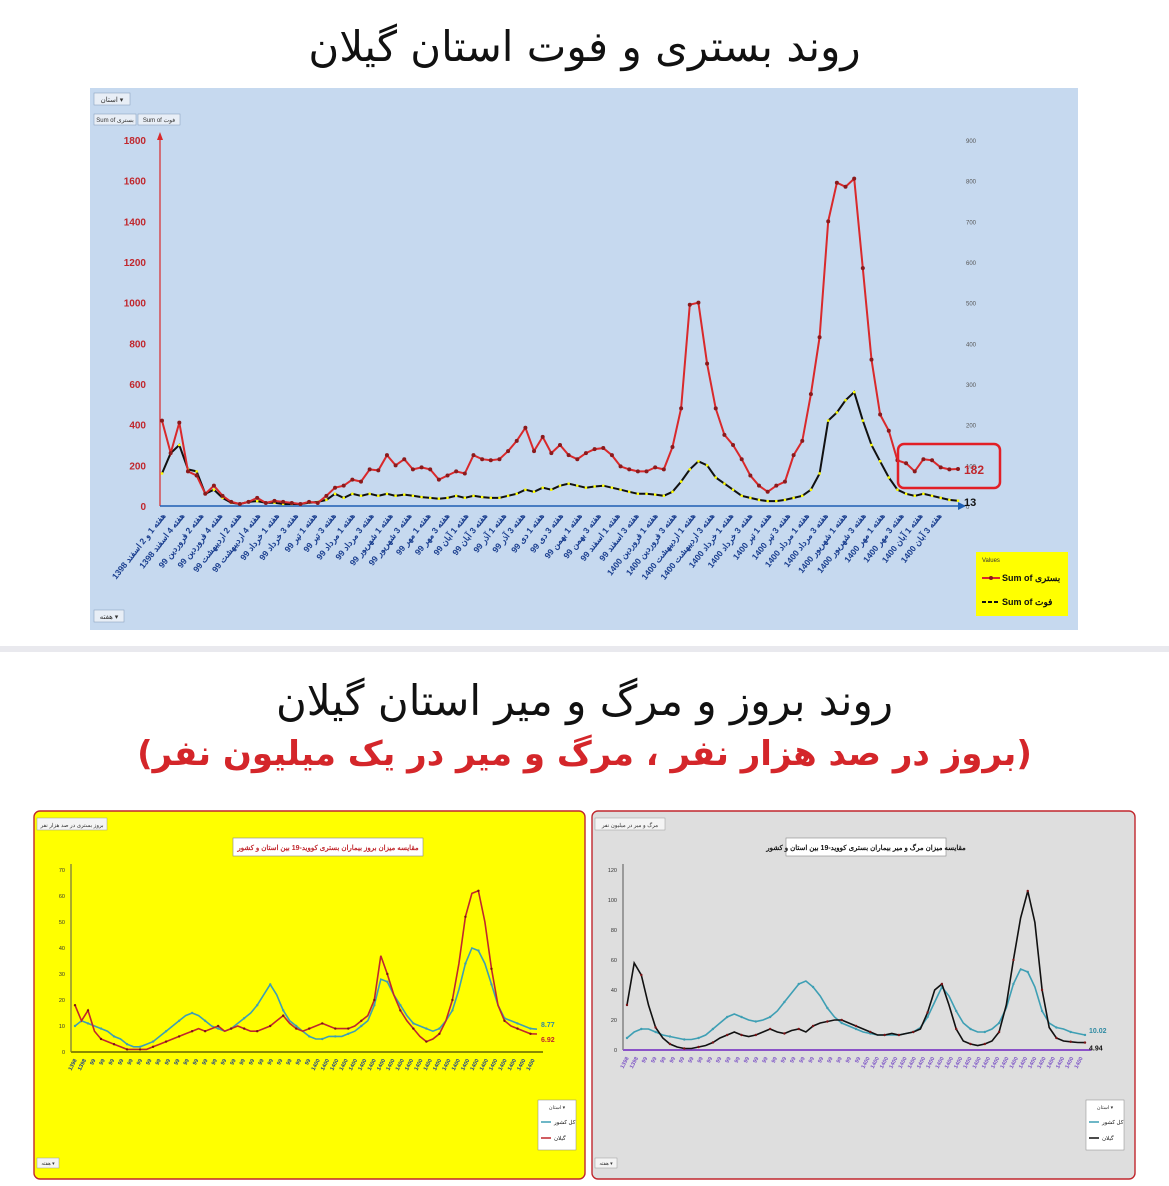 The width and height of the screenshot is (1169, 1186). I want to click on highlight-box, so click(949, 466).